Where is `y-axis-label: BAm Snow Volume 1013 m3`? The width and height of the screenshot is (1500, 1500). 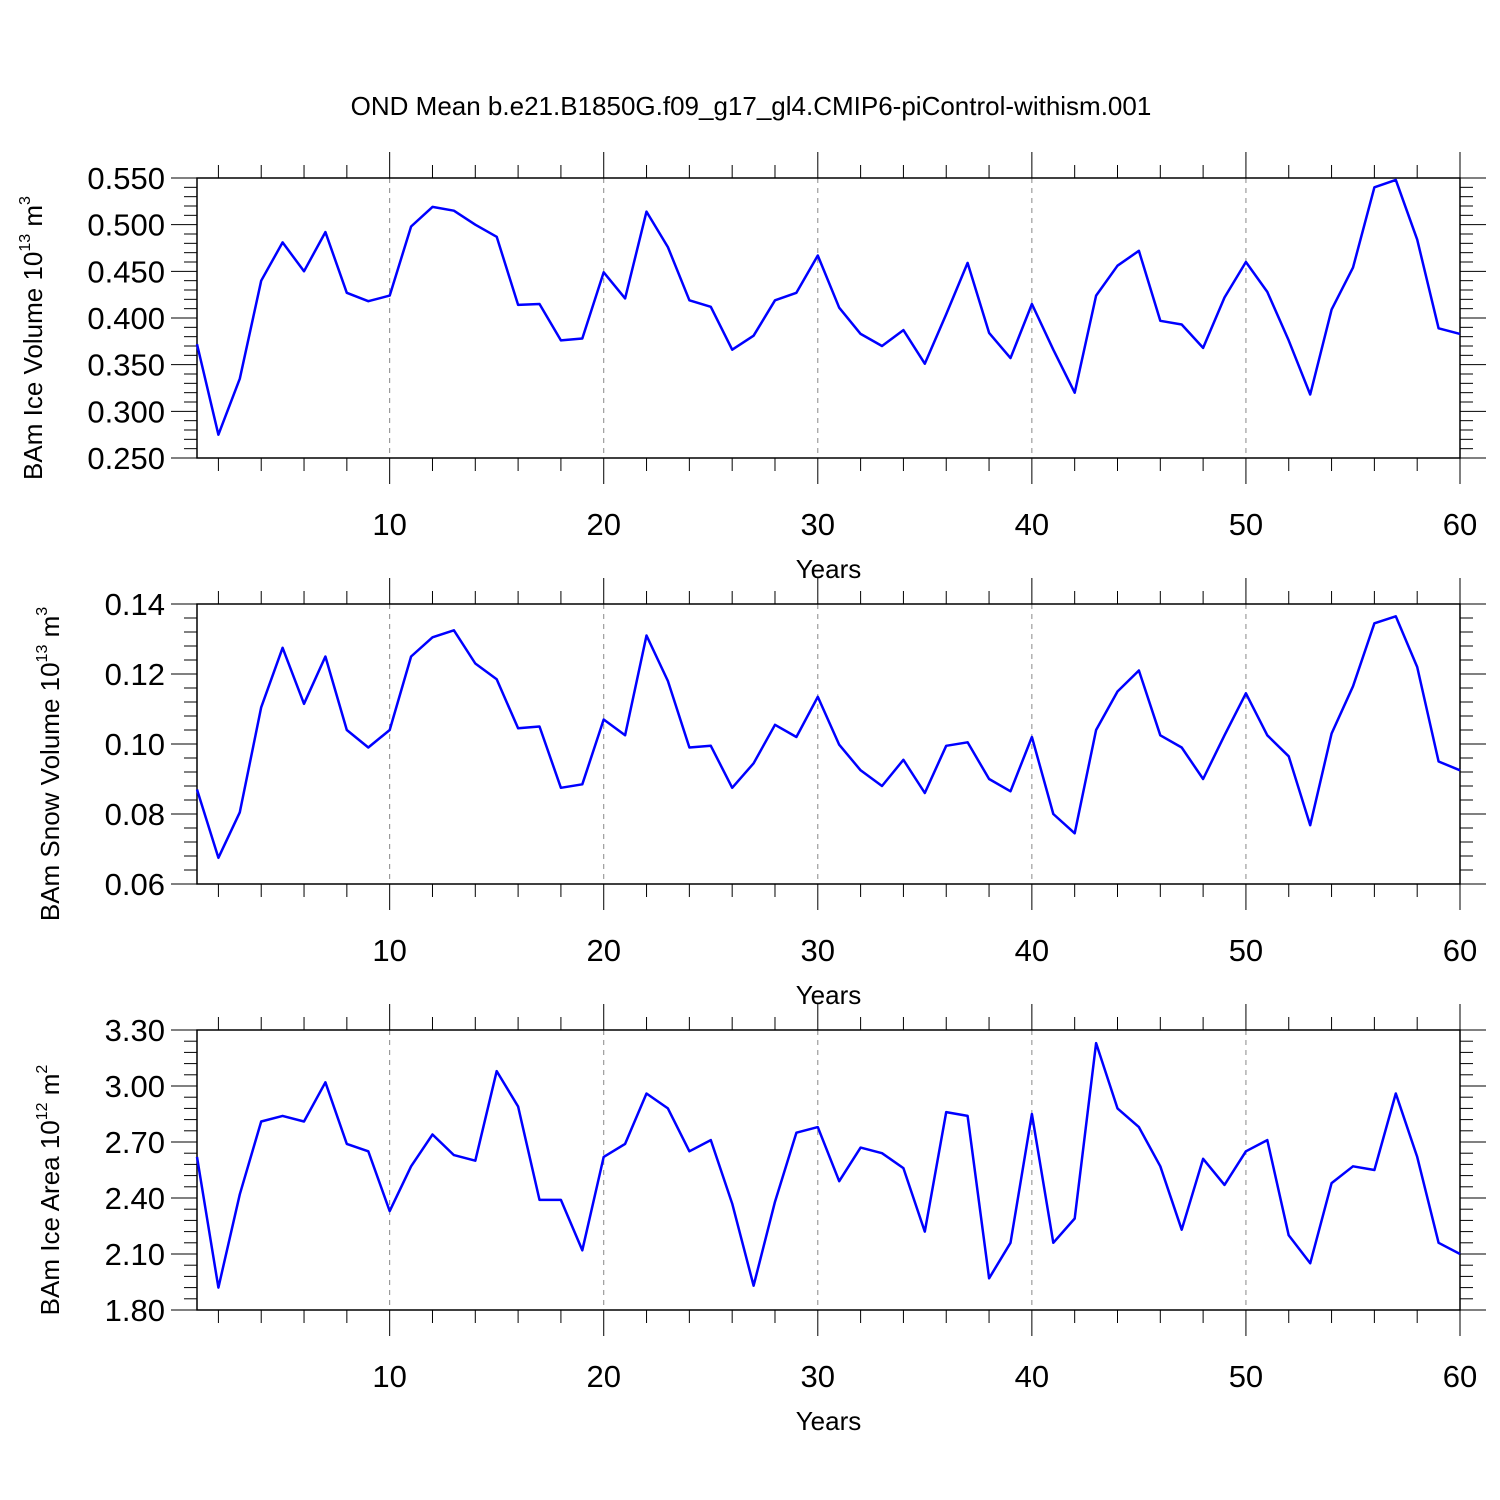 y-axis-label: BAm Snow Volume 1013 m3 is located at coordinates (49, 764).